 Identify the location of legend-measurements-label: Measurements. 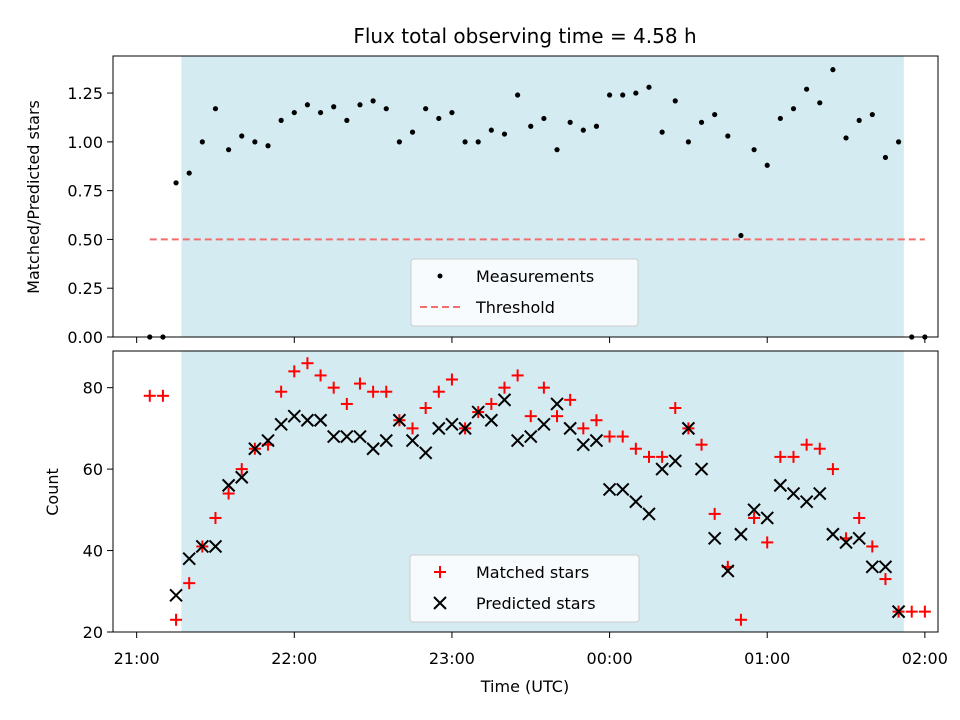
(535, 276).